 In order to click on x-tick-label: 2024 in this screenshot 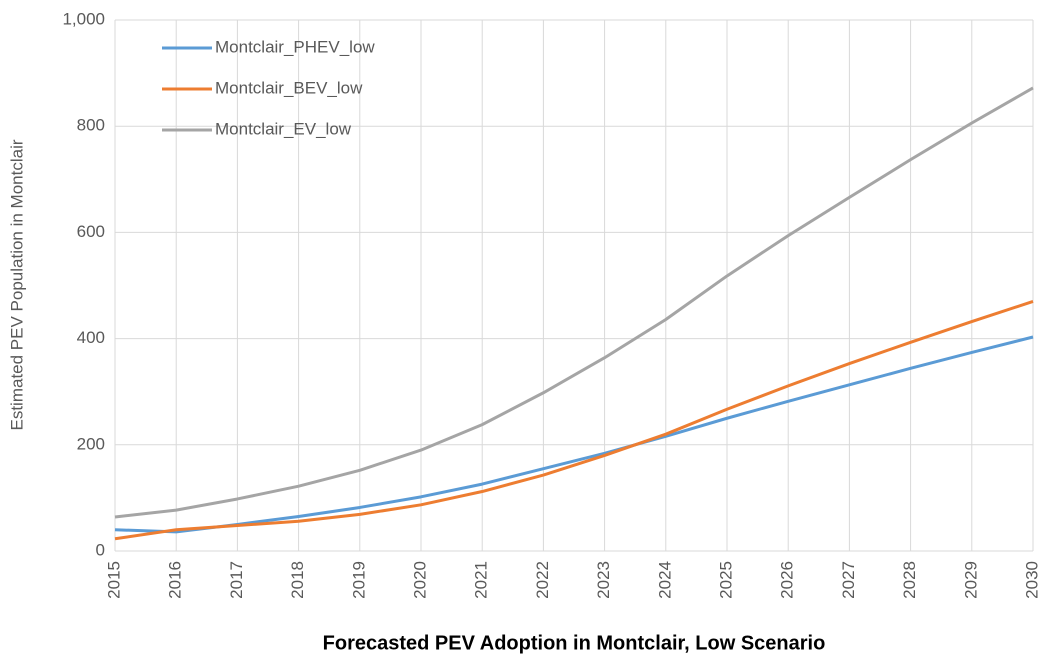, I will do `click(664, 580)`.